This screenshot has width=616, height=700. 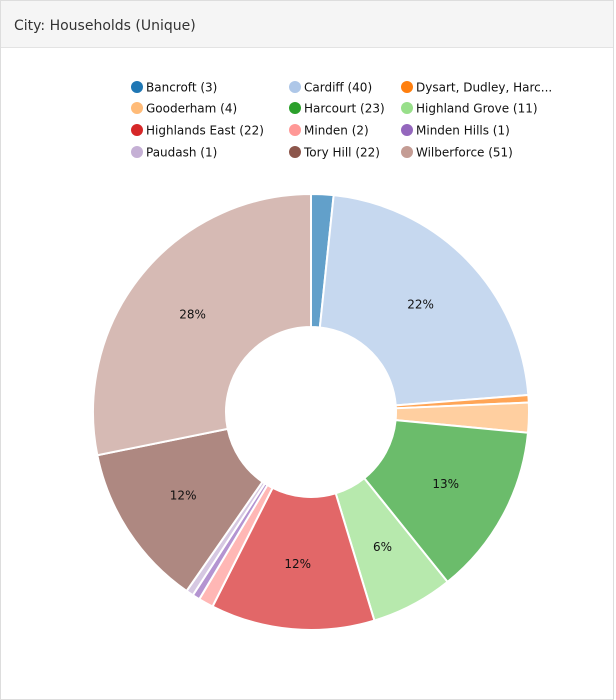 I want to click on slice-label: 22%, so click(x=420, y=305).